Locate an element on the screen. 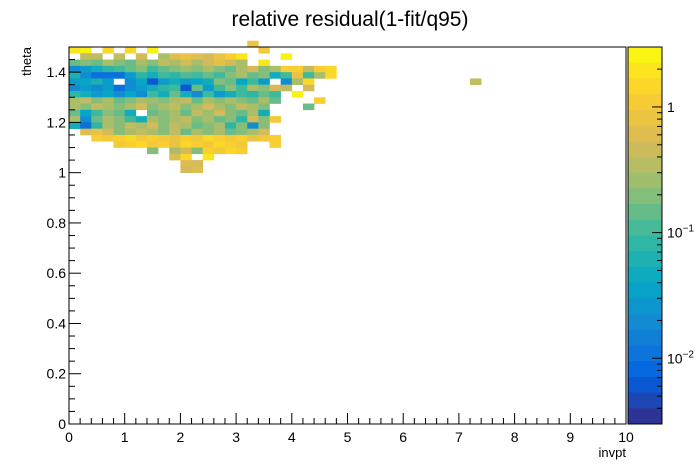  colorbar-ticks: 10−2 10−1 1 is located at coordinates (673, 235).